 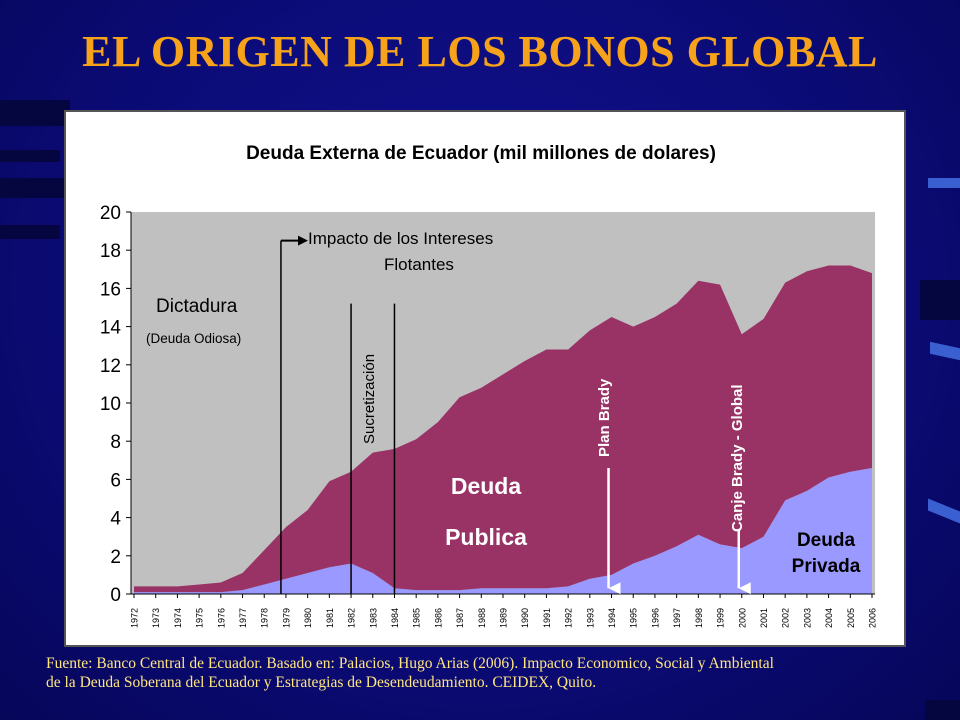 What do you see at coordinates (369, 399) in the screenshot?
I see `annotation-sucretizacion: Sucretización` at bounding box center [369, 399].